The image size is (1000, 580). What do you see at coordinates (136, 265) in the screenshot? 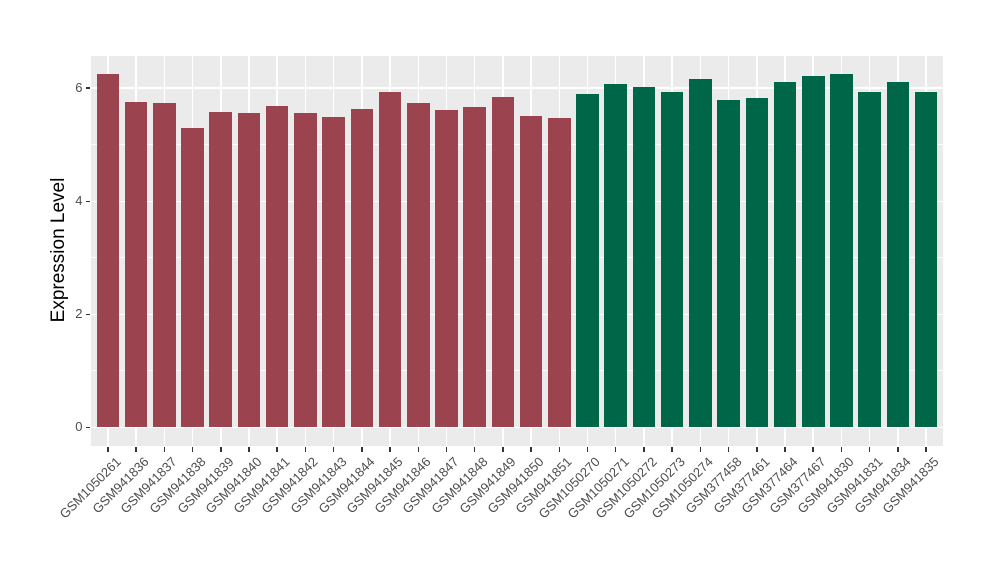
I see `bar-GSM941836` at bounding box center [136, 265].